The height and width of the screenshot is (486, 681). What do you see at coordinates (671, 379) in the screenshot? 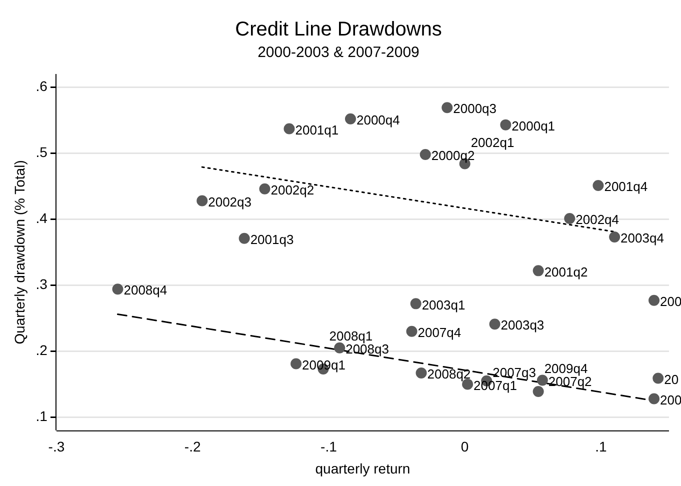
I see `annotation: 20` at bounding box center [671, 379].